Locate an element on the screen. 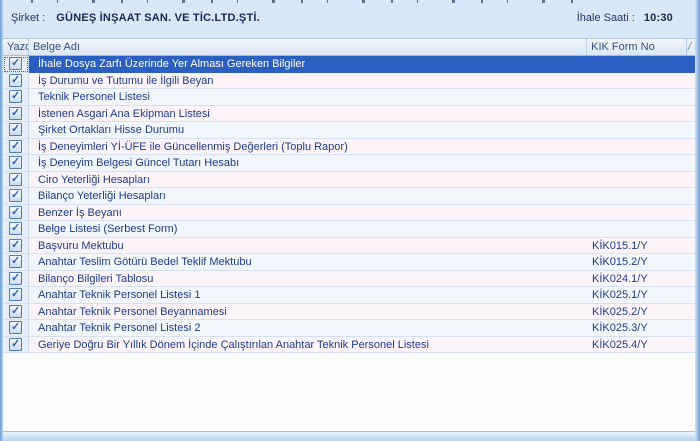 This screenshot has width=700, height=441. document-name-cell: Anahtar Teknik Personel Listesi 1 is located at coordinates (308, 295).